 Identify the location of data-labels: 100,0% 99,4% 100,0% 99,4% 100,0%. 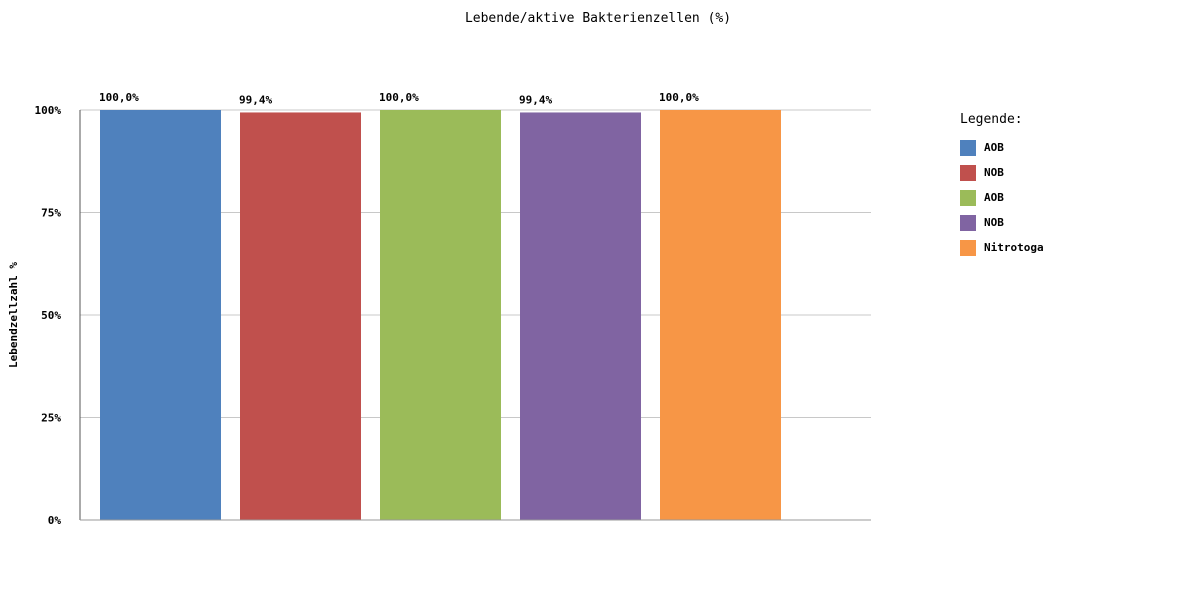
(399, 98).